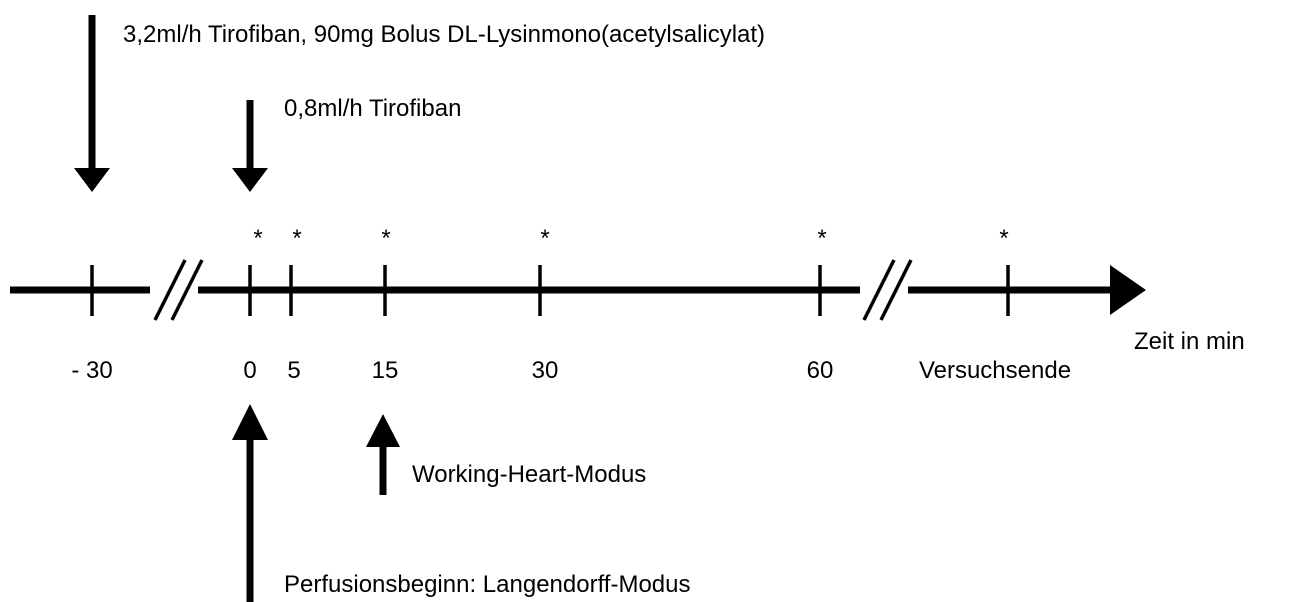  Describe the element at coordinates (820, 370) in the screenshot. I see `tick-label: 60` at that location.